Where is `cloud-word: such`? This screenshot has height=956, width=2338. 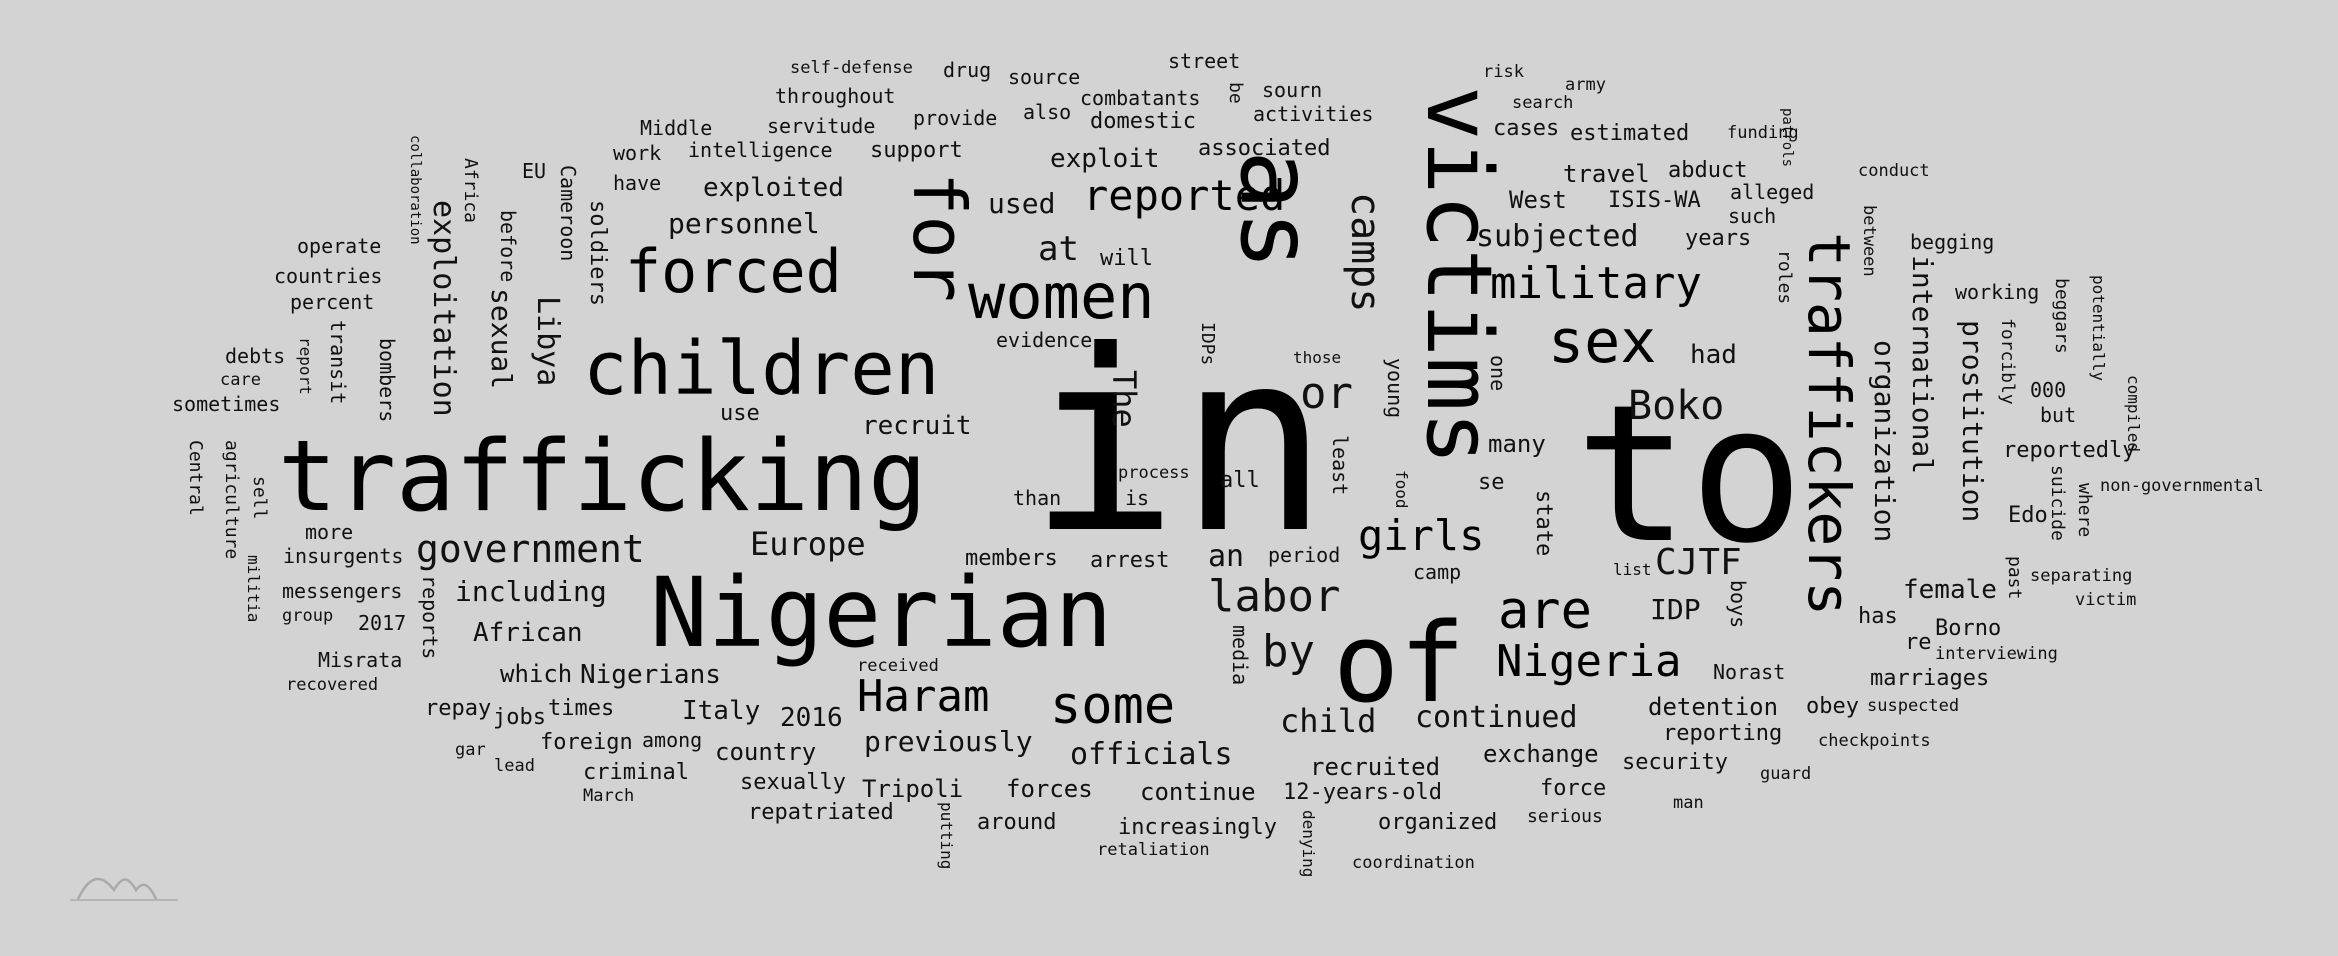 cloud-word: such is located at coordinates (1752, 216).